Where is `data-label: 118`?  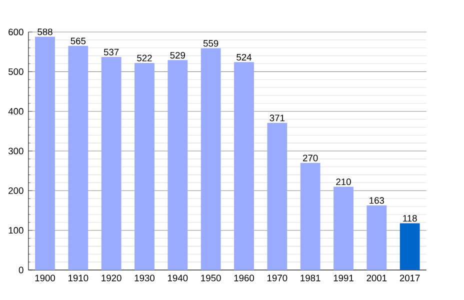 data-label: 118 is located at coordinates (410, 218).